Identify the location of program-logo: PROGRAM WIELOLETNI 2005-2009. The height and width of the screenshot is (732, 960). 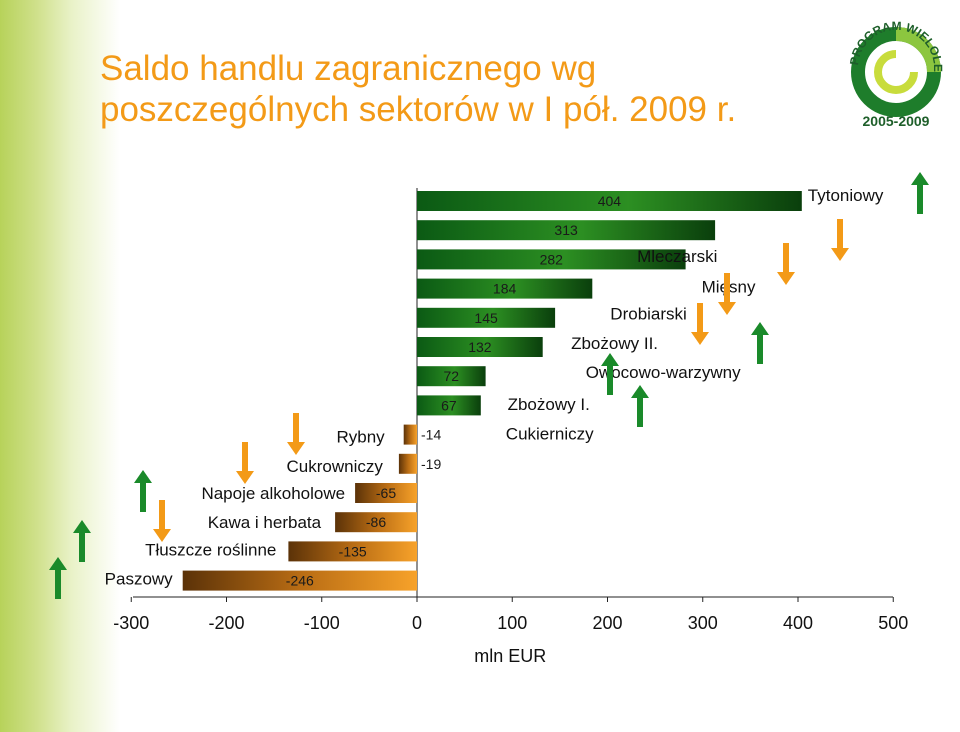
(890, 68).